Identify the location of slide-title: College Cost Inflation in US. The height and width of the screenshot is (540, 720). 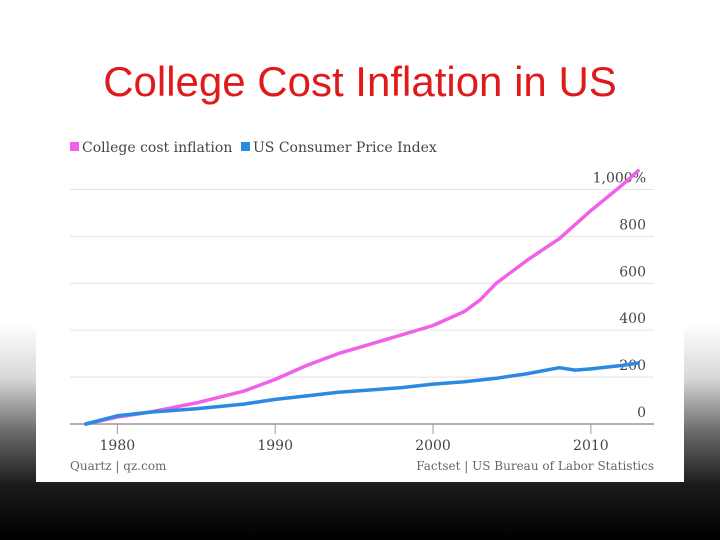
(360, 81).